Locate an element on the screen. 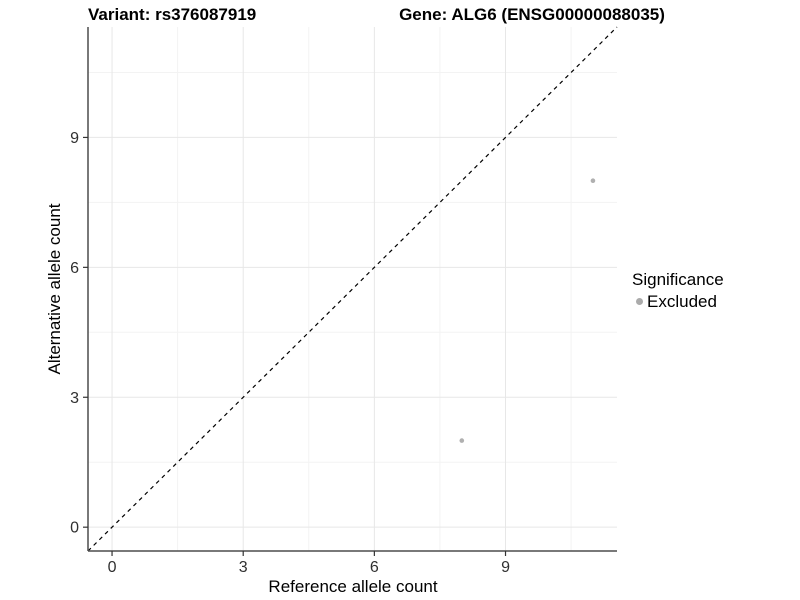 Image resolution: width=800 pixels, height=600 pixels. legend-title: Significance is located at coordinates (678, 279).